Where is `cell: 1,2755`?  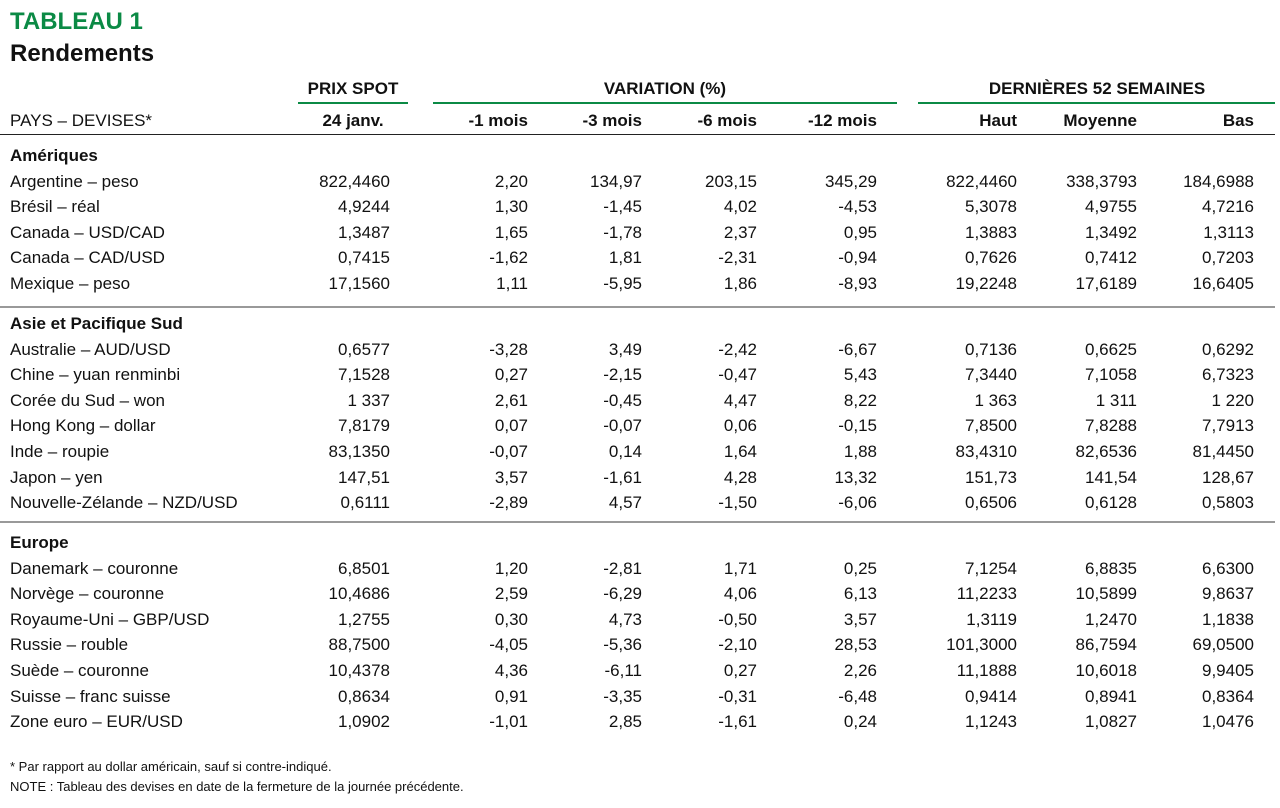 cell: 1,2755 is located at coordinates (364, 619).